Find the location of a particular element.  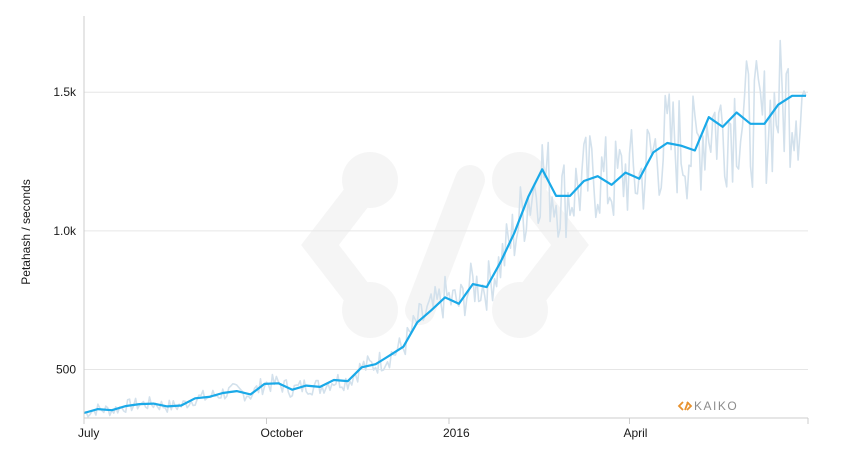

brand-logo: KAIKO is located at coordinates (707, 406).